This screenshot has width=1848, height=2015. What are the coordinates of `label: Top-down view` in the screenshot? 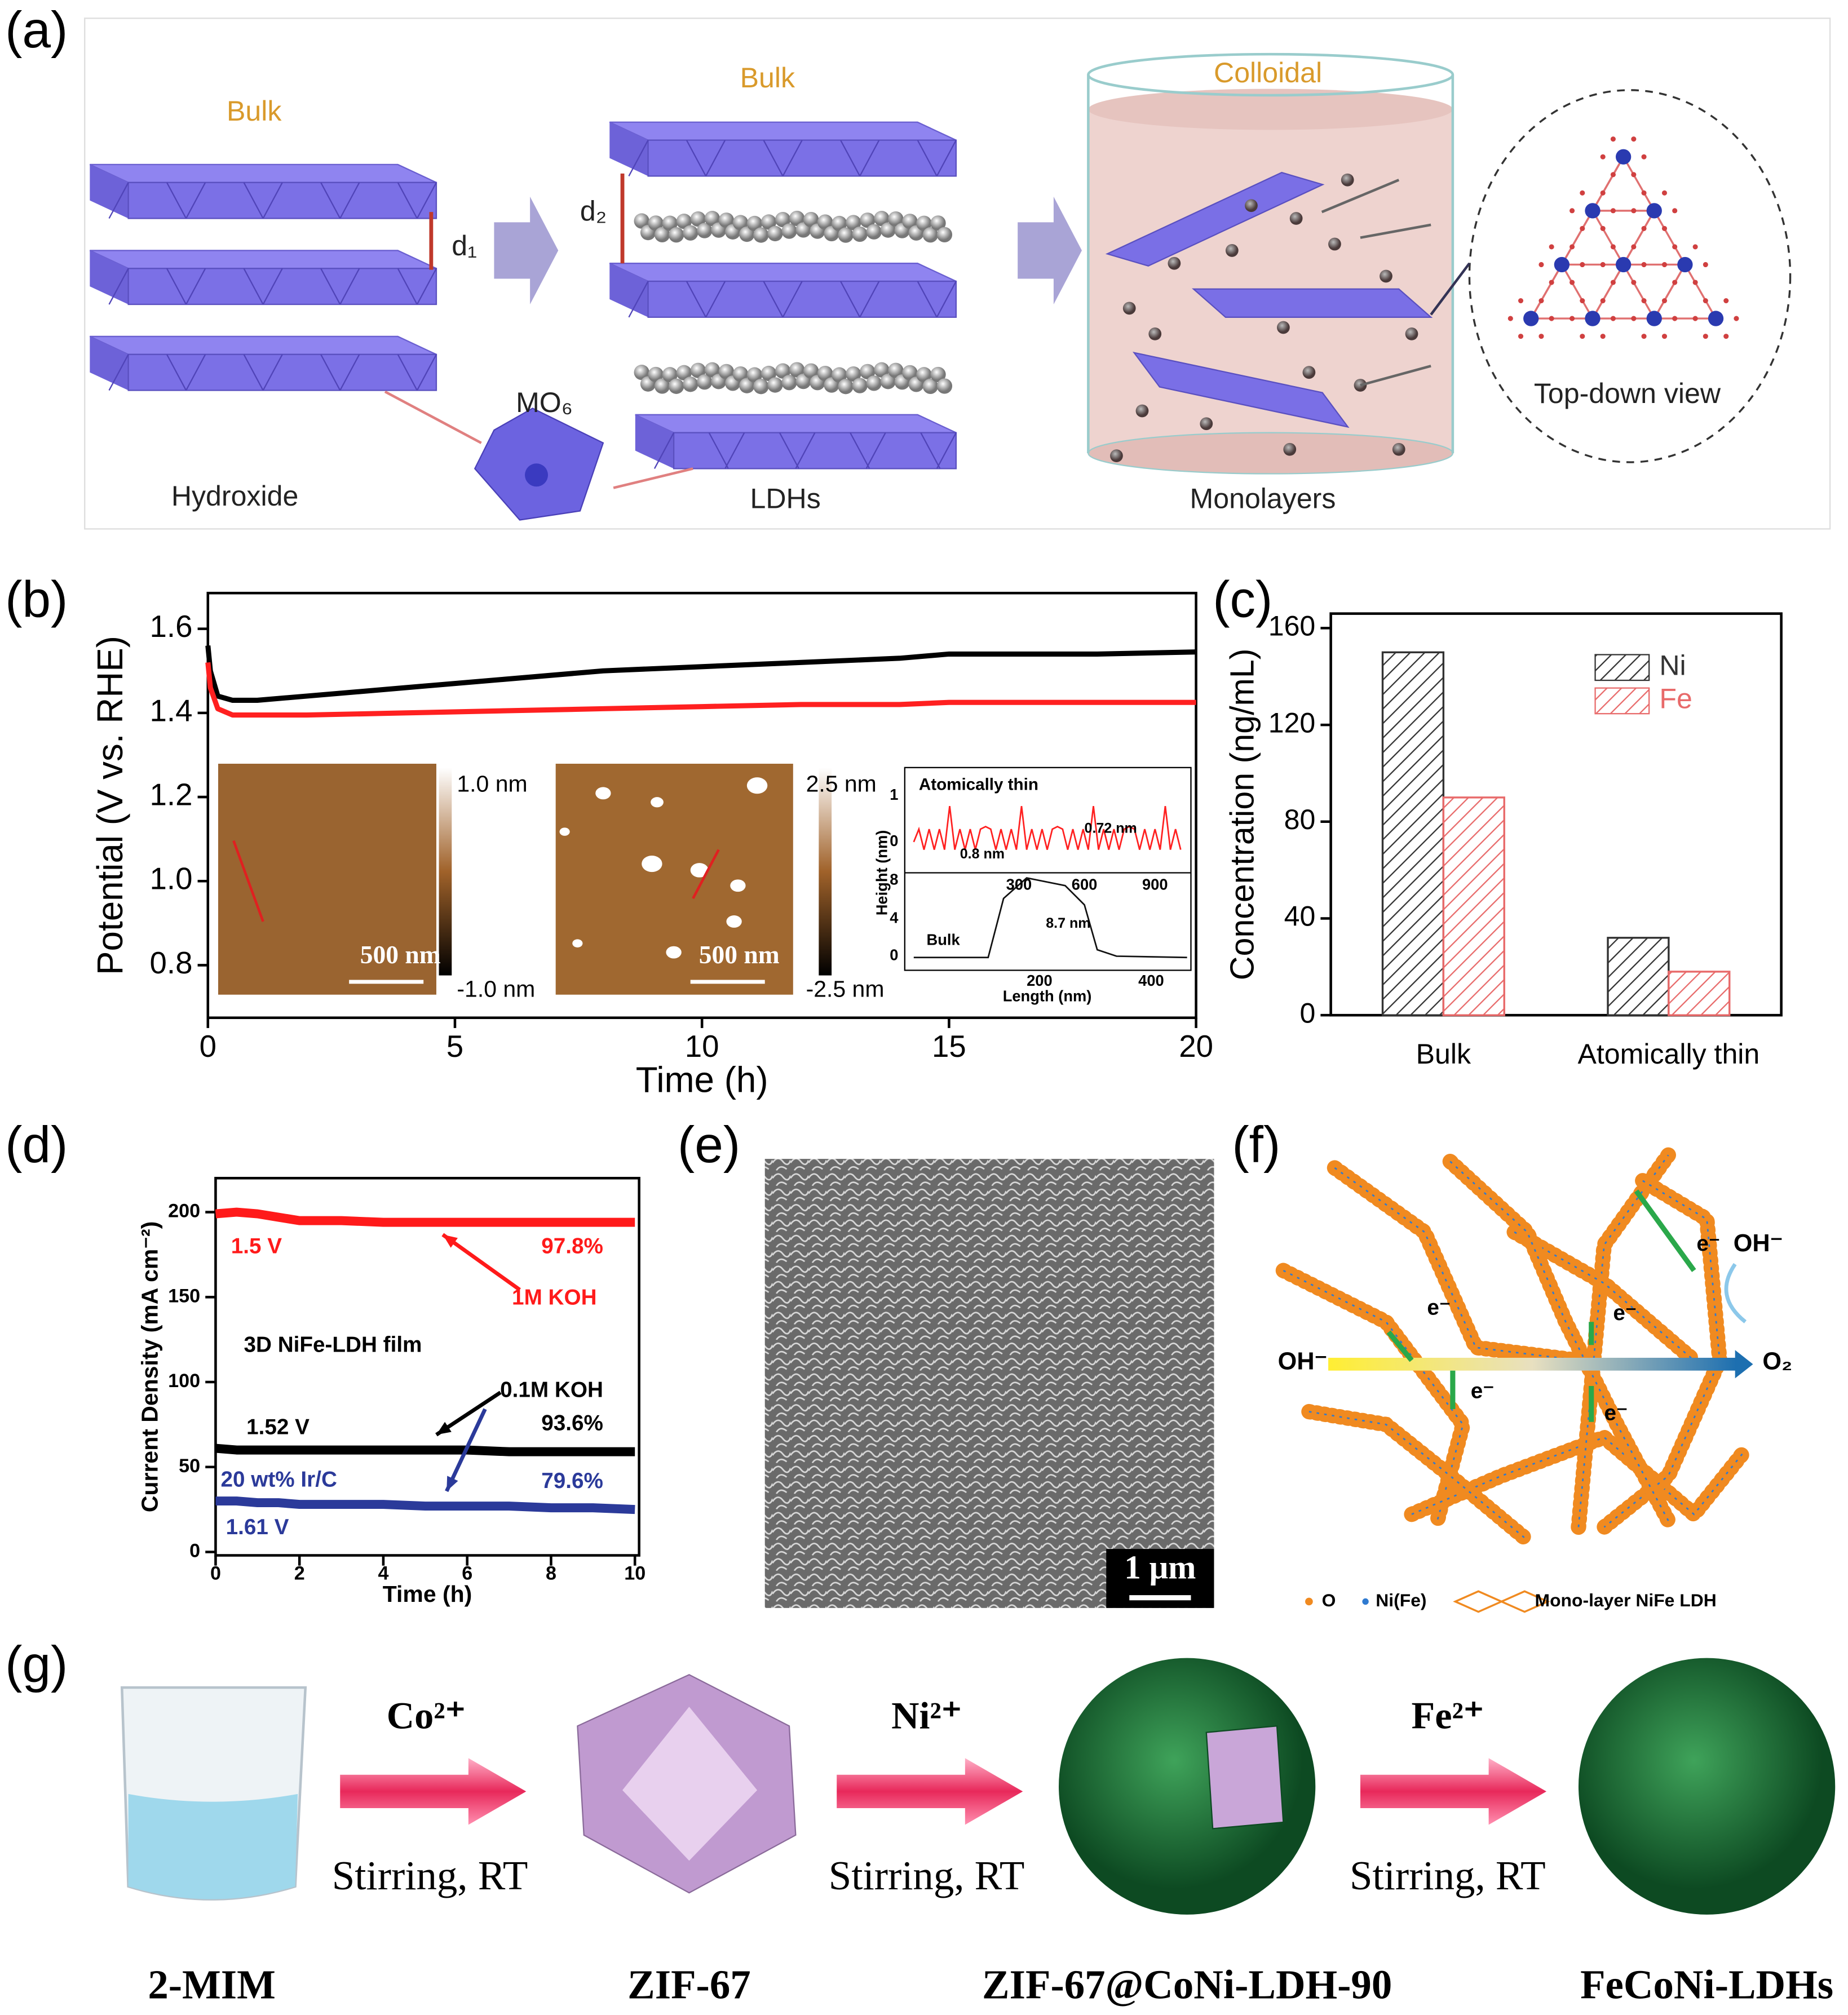 It's located at (1627, 393).